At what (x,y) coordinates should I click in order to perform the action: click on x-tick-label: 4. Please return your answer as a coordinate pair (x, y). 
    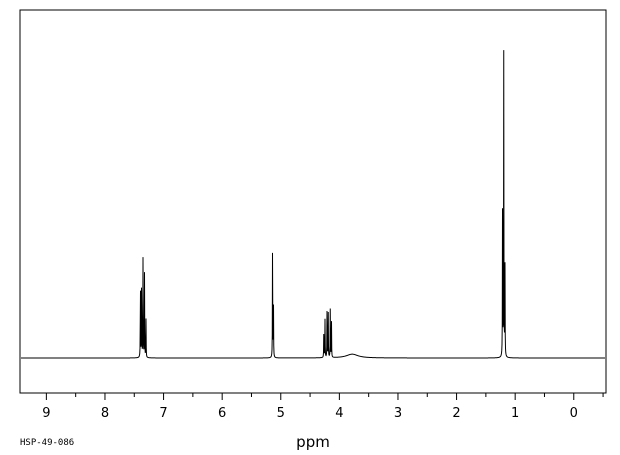
    Looking at the image, I should click on (339, 413).